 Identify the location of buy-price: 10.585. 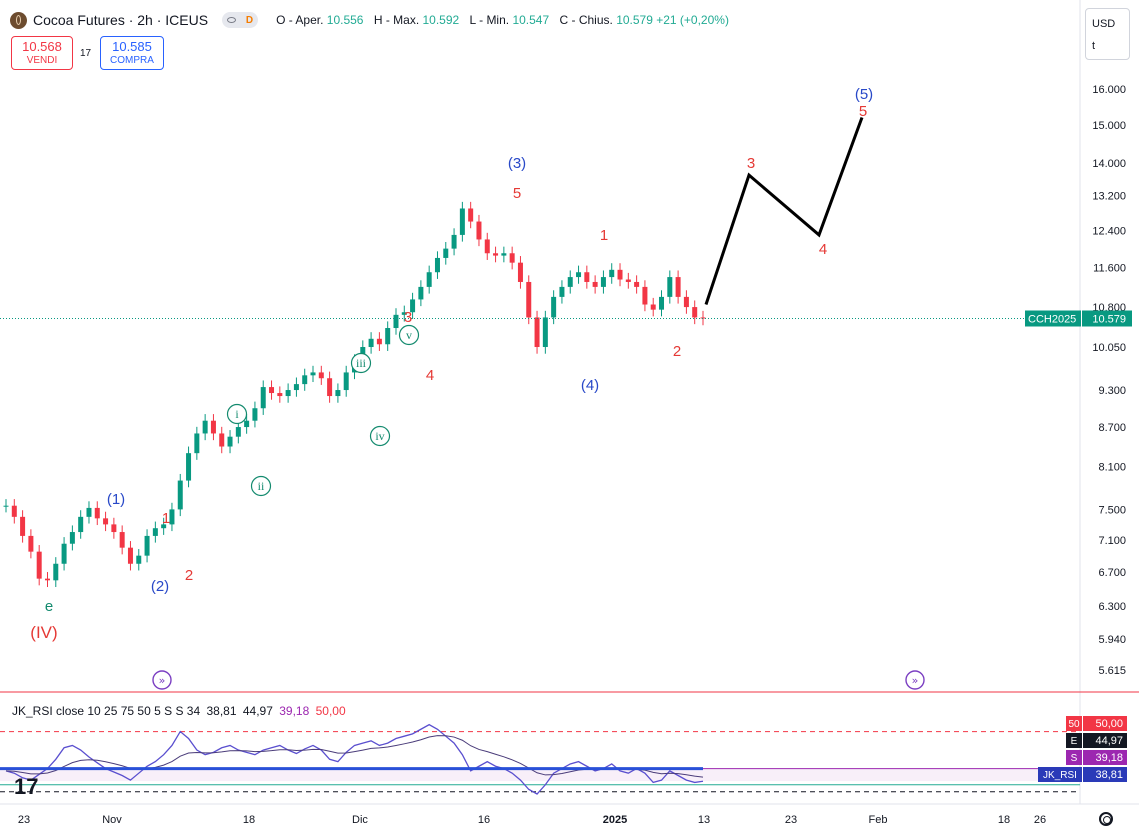
(132, 47).